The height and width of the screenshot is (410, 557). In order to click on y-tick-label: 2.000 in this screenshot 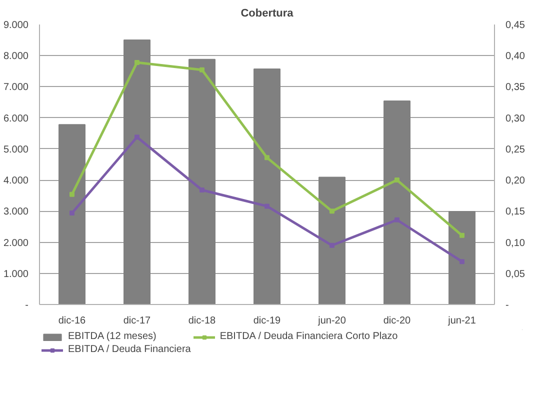, I will do `click(16, 243)`.